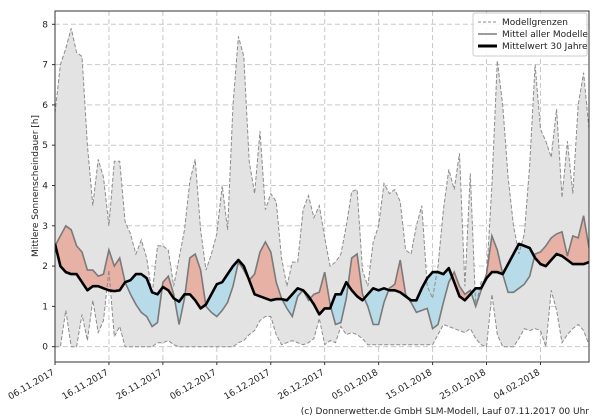  Describe the element at coordinates (45, 146) in the screenshot. I see `y-tick-label: 5` at that location.